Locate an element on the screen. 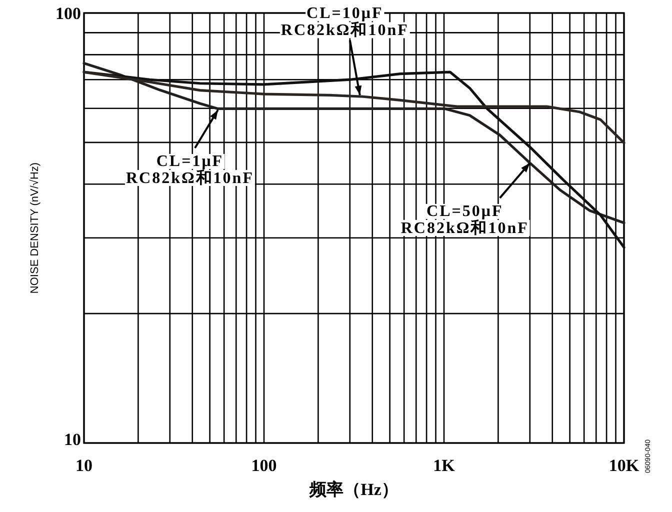 The height and width of the screenshot is (512, 672). x-tick-label: 1K is located at coordinates (444, 465).